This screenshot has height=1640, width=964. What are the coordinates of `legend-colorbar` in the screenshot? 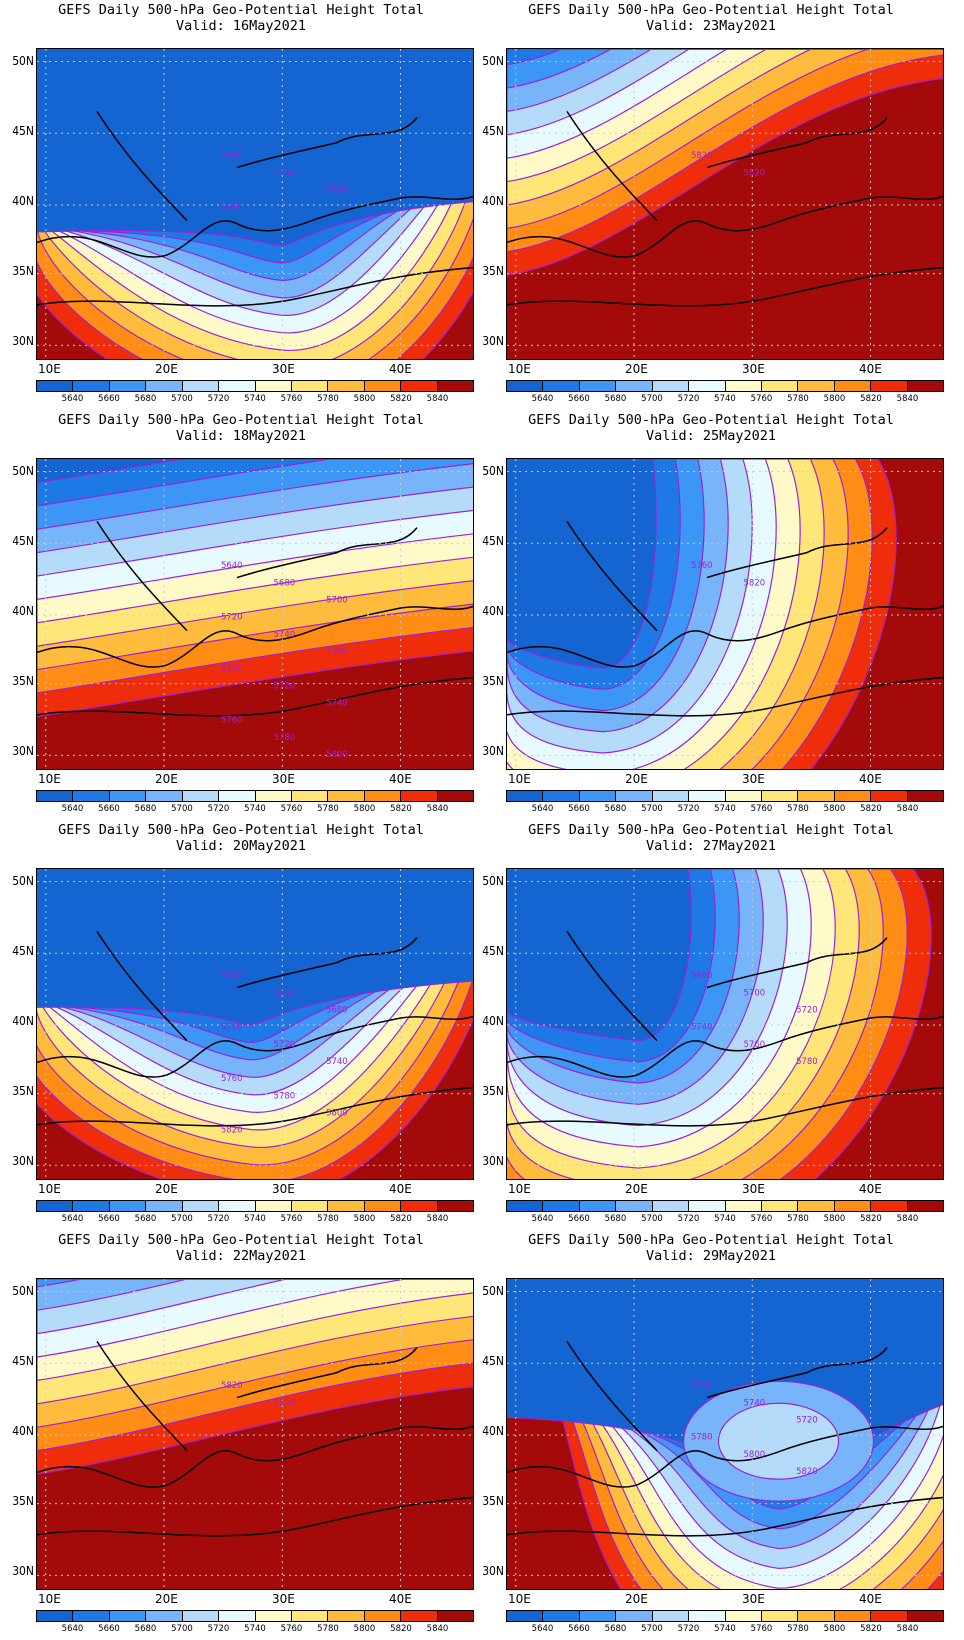 It's located at (725, 1616).